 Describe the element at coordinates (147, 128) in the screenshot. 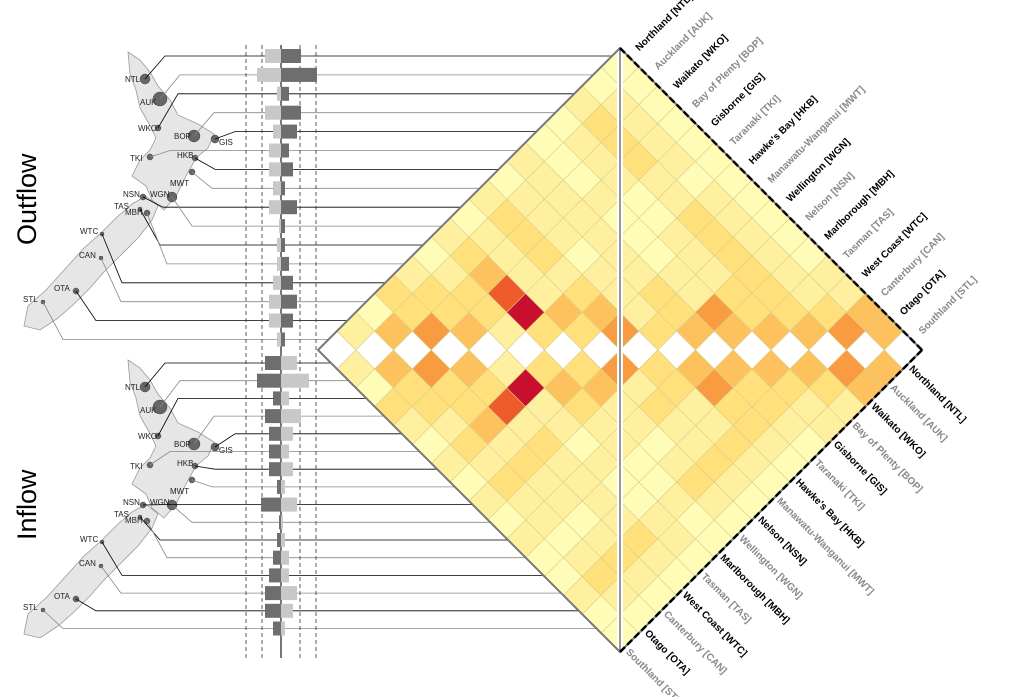

I see `map-code-label: WKO` at that location.